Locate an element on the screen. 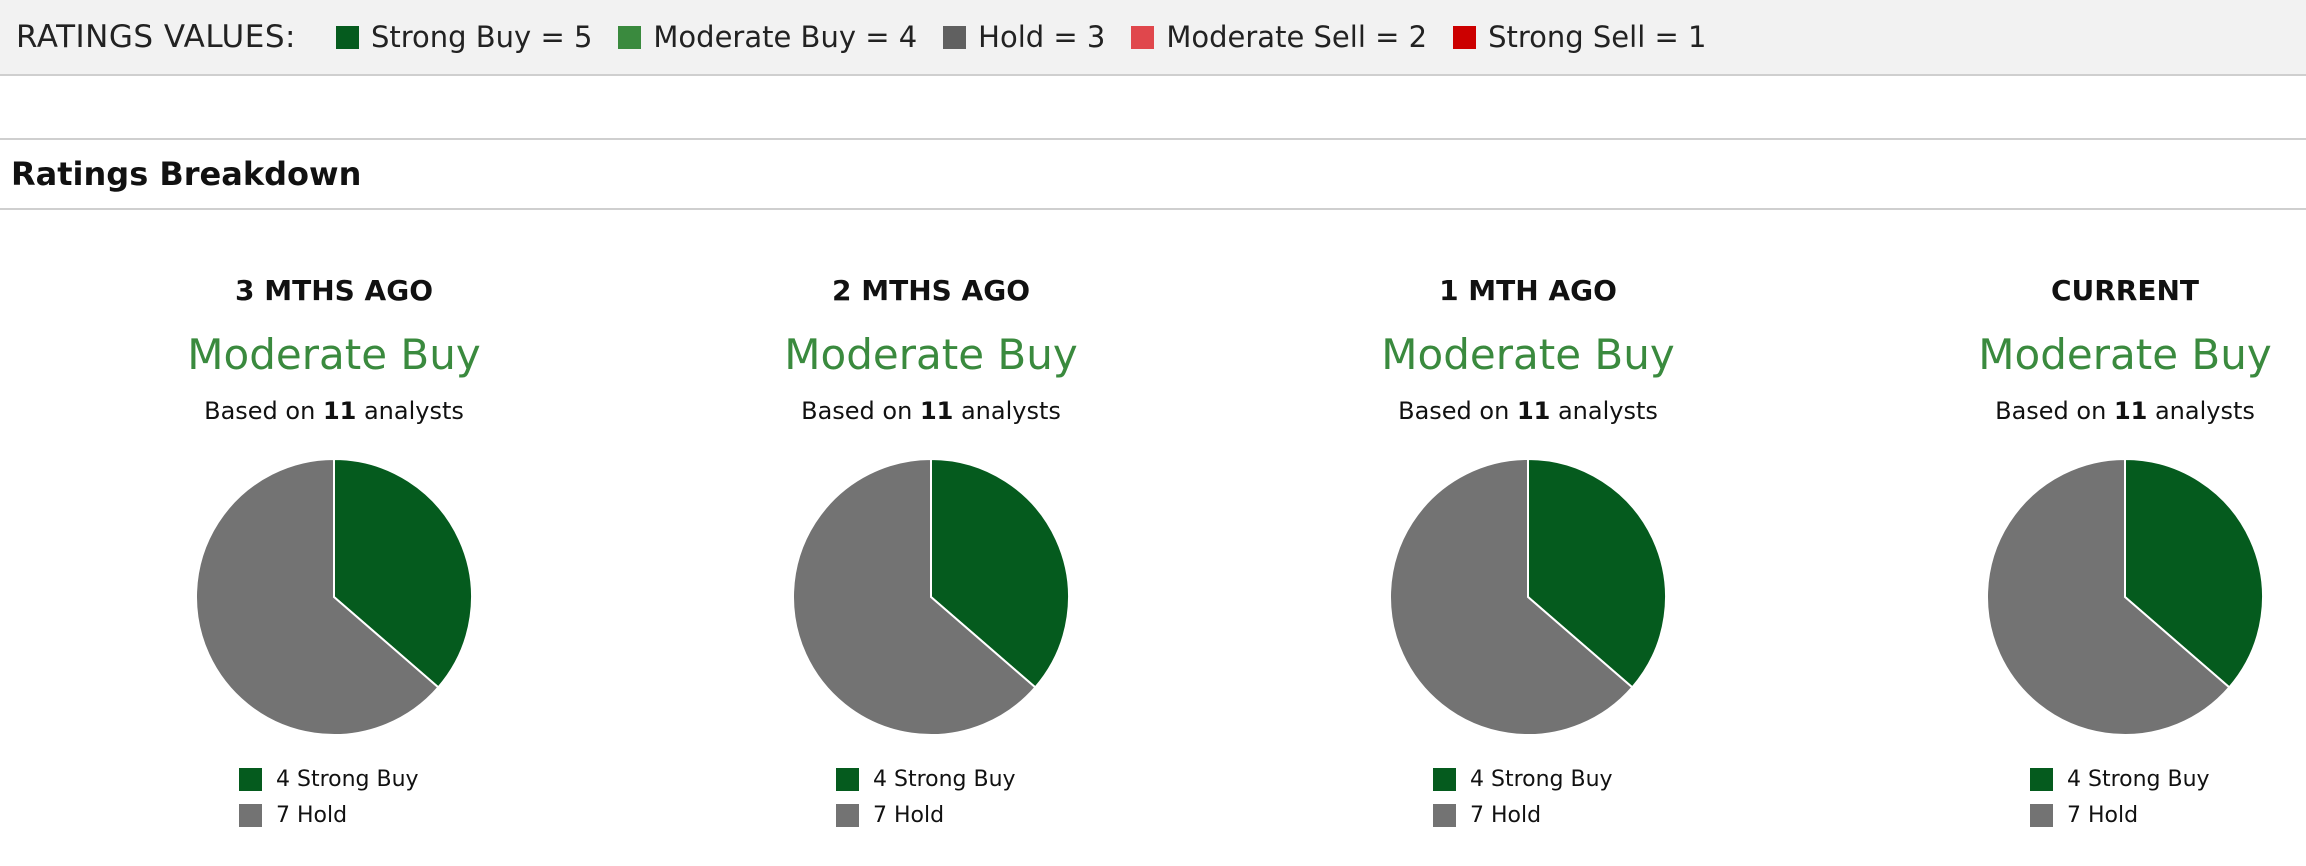  legend-label-hold: Hold = 3 is located at coordinates (1042, 37).